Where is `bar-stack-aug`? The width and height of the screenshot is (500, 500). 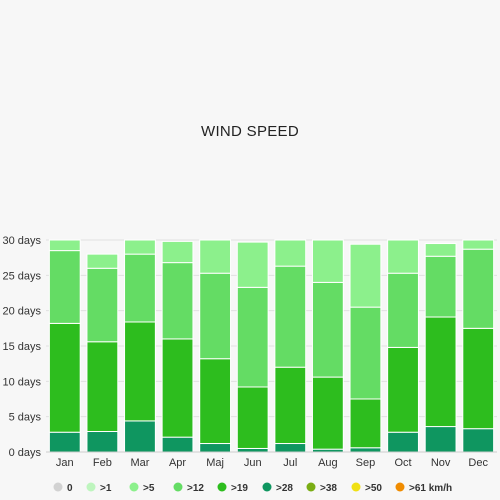 bar-stack-aug is located at coordinates (327, 346).